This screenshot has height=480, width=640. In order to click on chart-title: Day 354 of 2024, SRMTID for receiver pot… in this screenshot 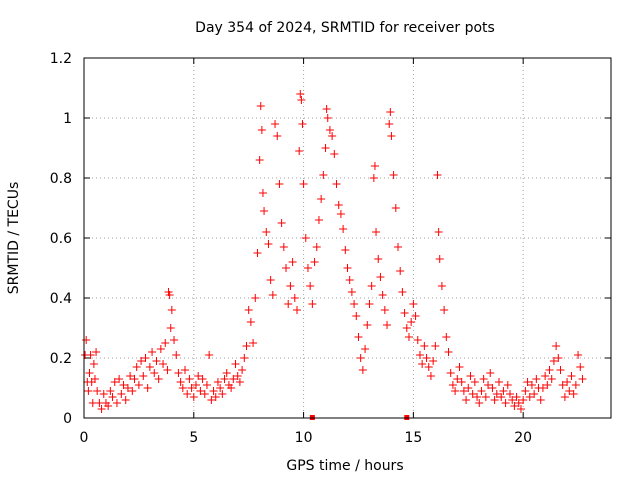, I will do `click(345, 28)`.